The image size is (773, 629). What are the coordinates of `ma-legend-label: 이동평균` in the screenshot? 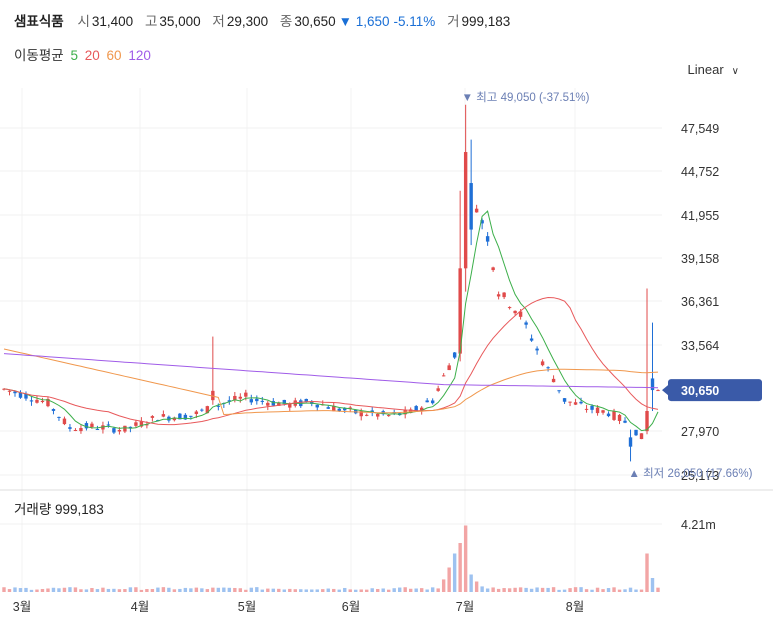 It's located at (39, 55).